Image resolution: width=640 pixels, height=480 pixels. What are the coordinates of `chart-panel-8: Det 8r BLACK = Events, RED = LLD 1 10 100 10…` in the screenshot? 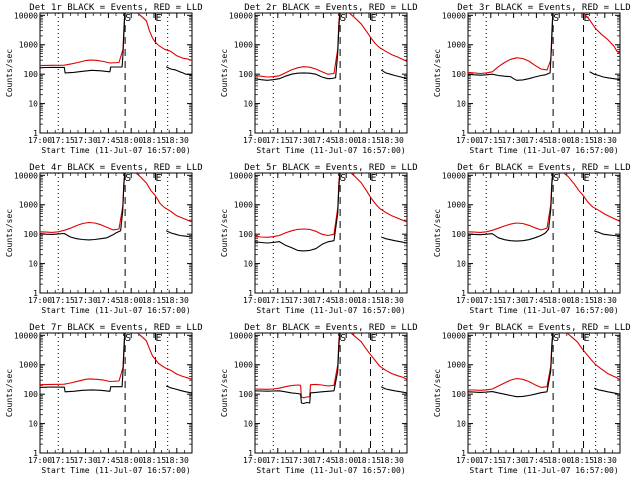 It's located at (319, 399).